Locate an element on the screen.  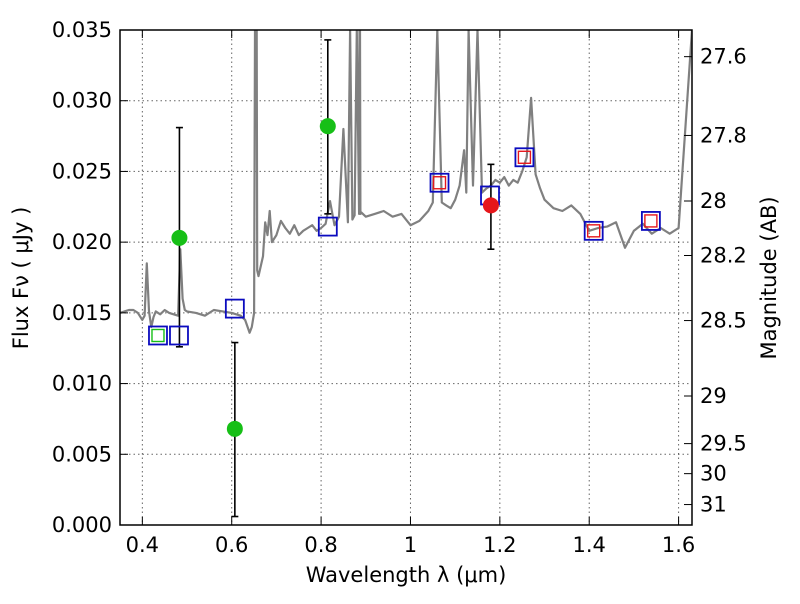
y2-tick-label: 31 is located at coordinates (713, 505).